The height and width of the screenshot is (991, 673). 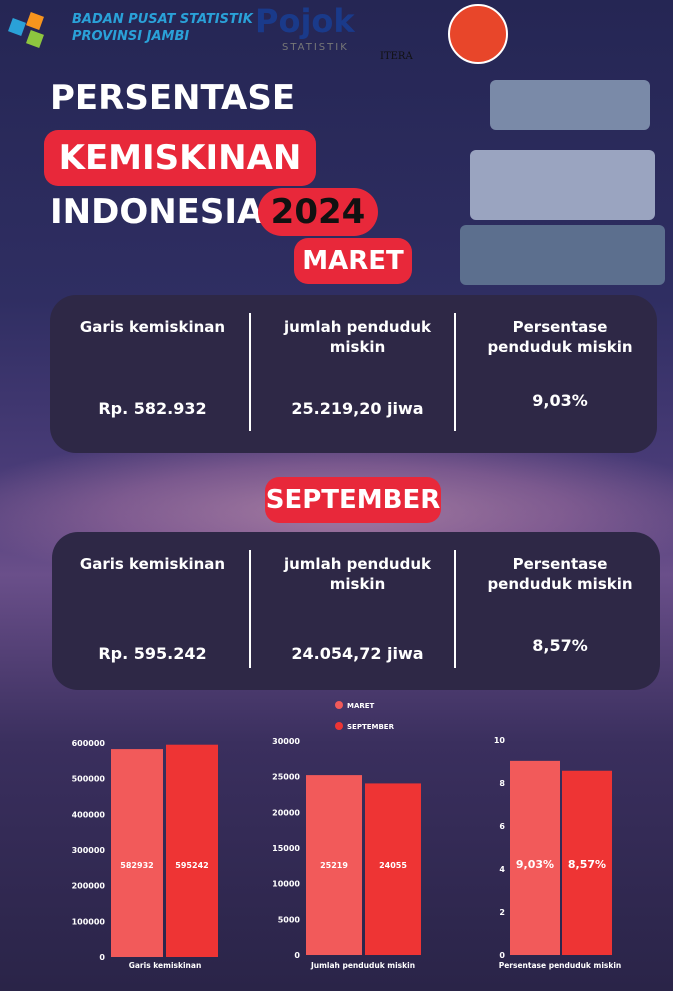 What do you see at coordinates (560, 965) in the screenshot?
I see `x-axis-label: Persentase penduduk miskin` at bounding box center [560, 965].